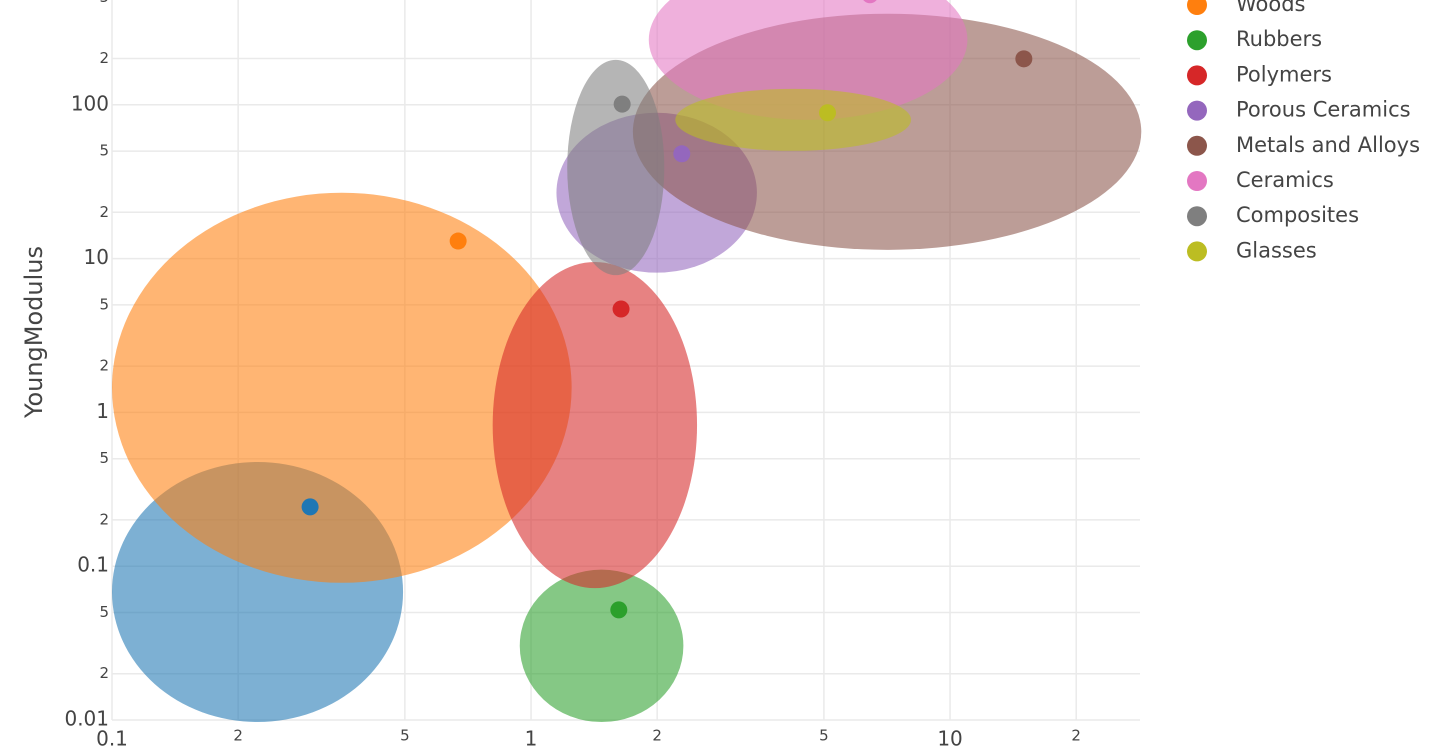  What do you see at coordinates (90, 103) in the screenshot?
I see `y-tick-label: 100` at bounding box center [90, 103].